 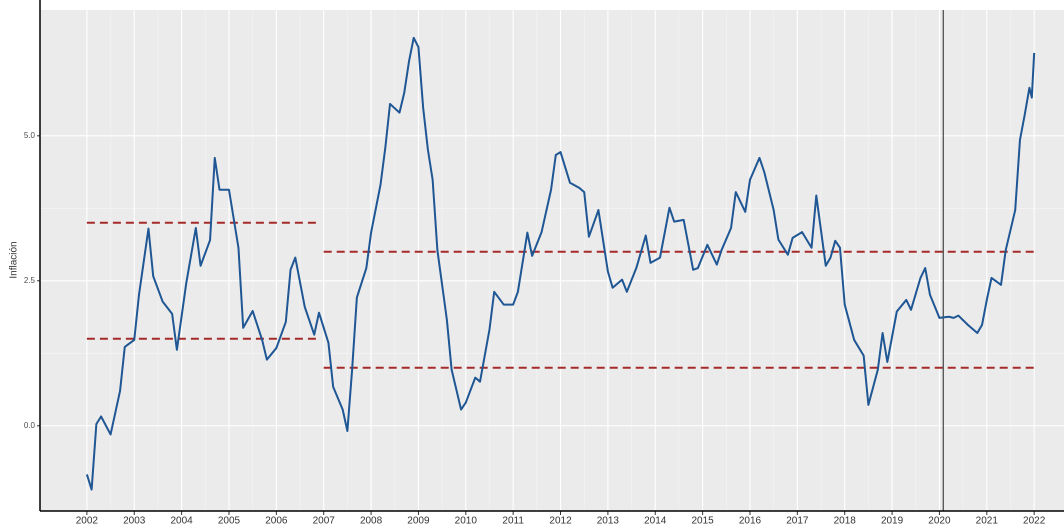 What do you see at coordinates (30, 135) in the screenshot?
I see `y-tick-label: 5.0` at bounding box center [30, 135].